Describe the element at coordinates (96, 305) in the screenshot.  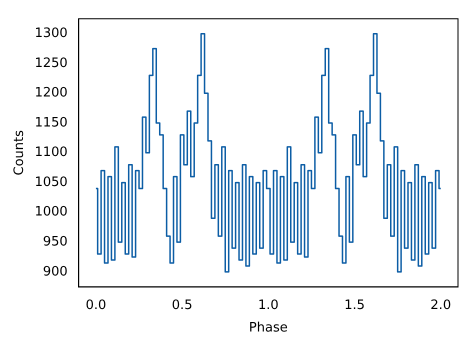
I see `x-tick-label: 0.0` at that location.